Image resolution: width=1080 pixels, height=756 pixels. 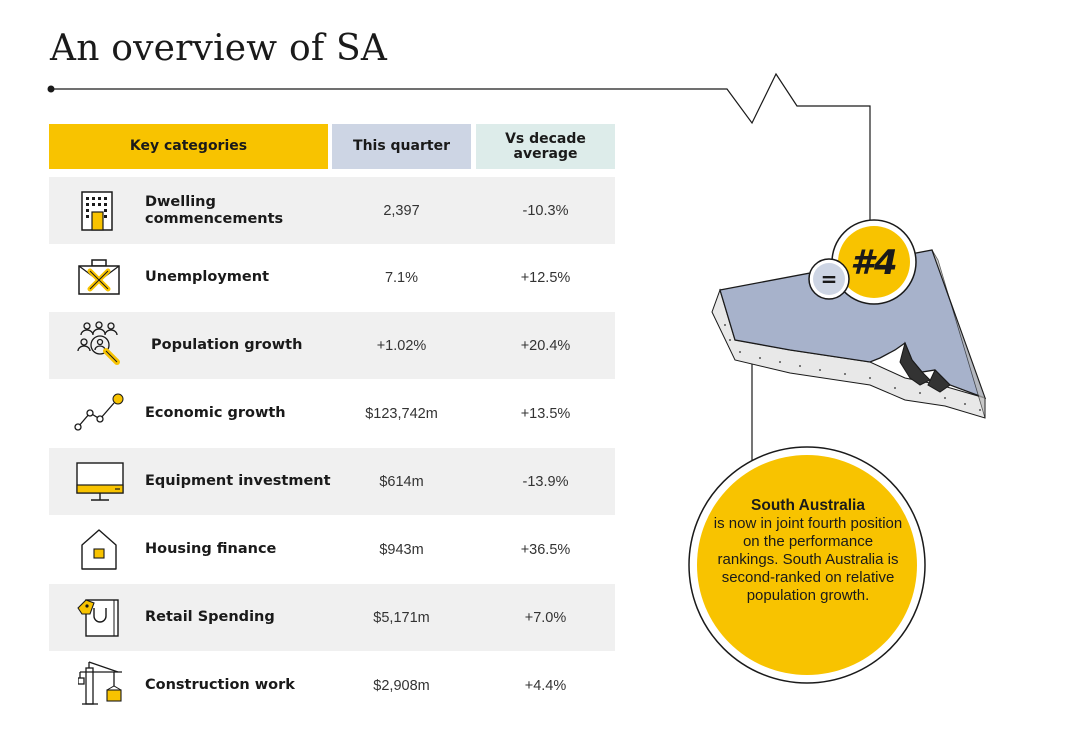 I want to click on row-label: Unemployment, so click(x=207, y=277).